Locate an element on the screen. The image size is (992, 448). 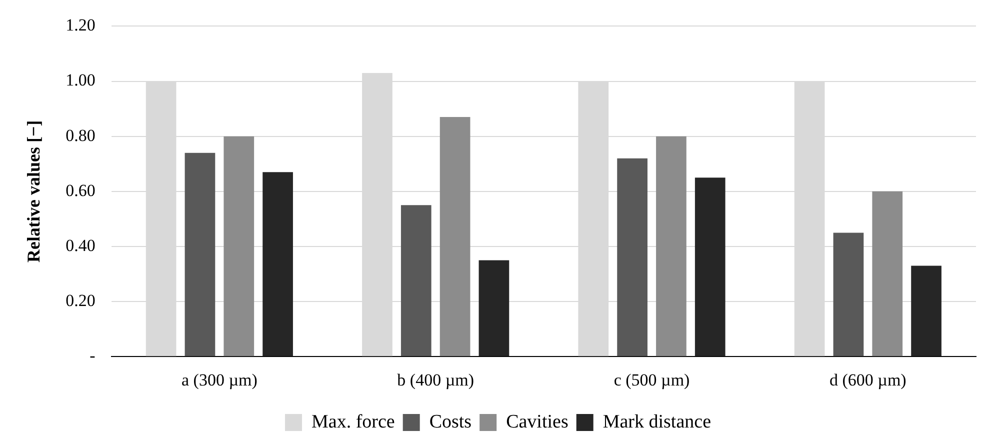
y-tick-label: 0.60 is located at coordinates (81, 190).